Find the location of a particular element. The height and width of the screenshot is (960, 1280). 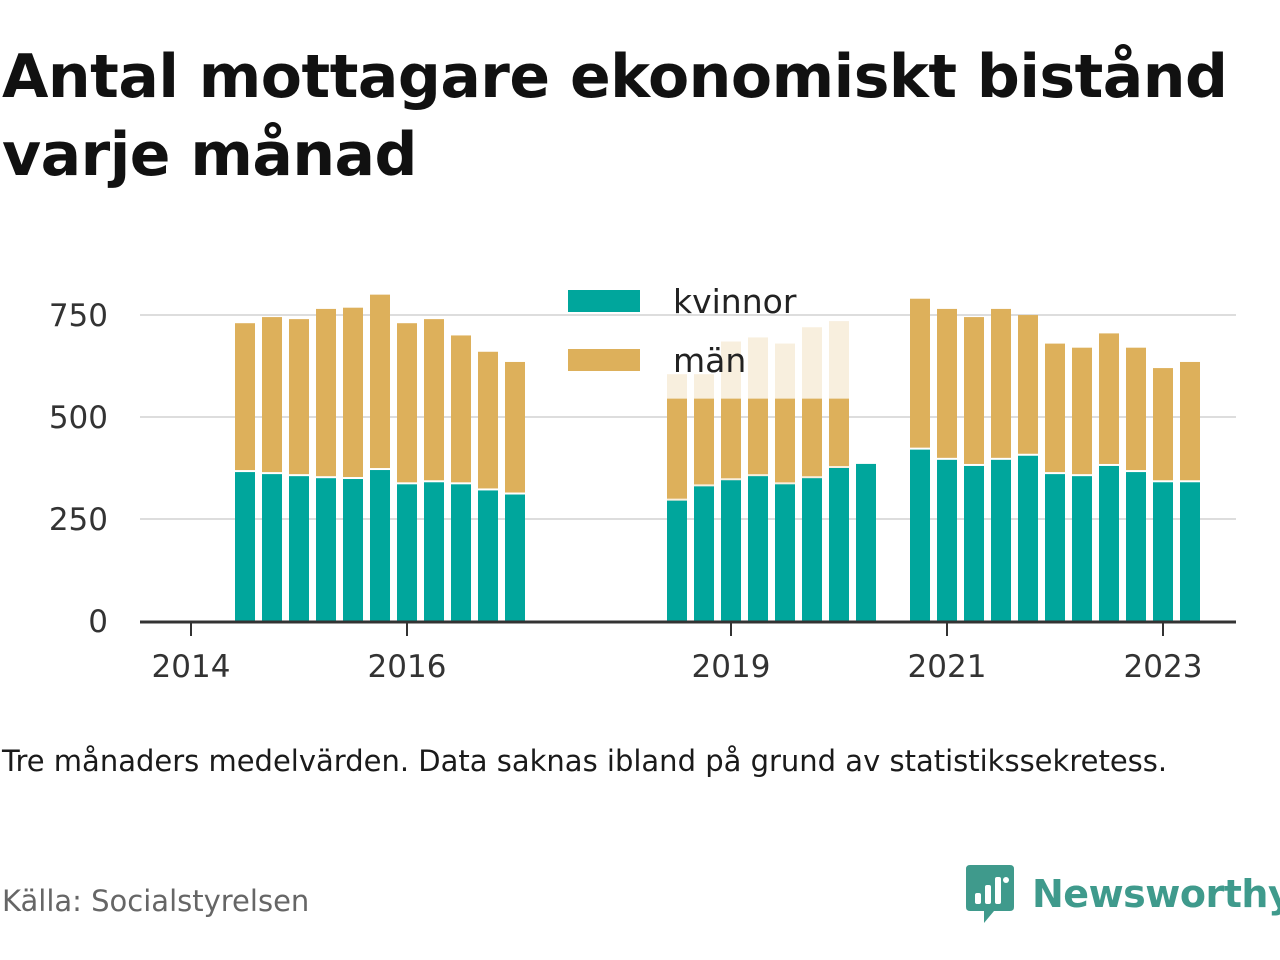

y-tick-label: 750 is located at coordinates (78, 316).